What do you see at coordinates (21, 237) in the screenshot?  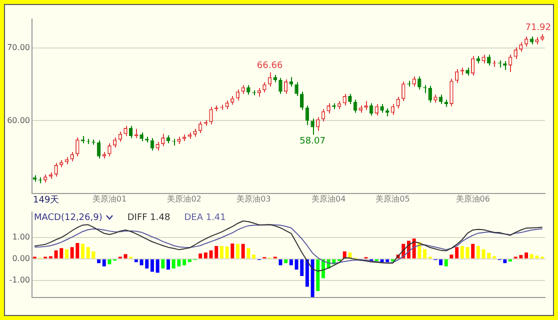 I see `y-tick-label: 1.00` at bounding box center [21, 237].